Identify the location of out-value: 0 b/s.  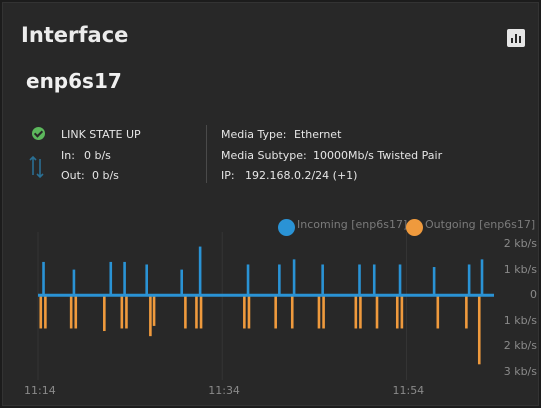
(105, 175).